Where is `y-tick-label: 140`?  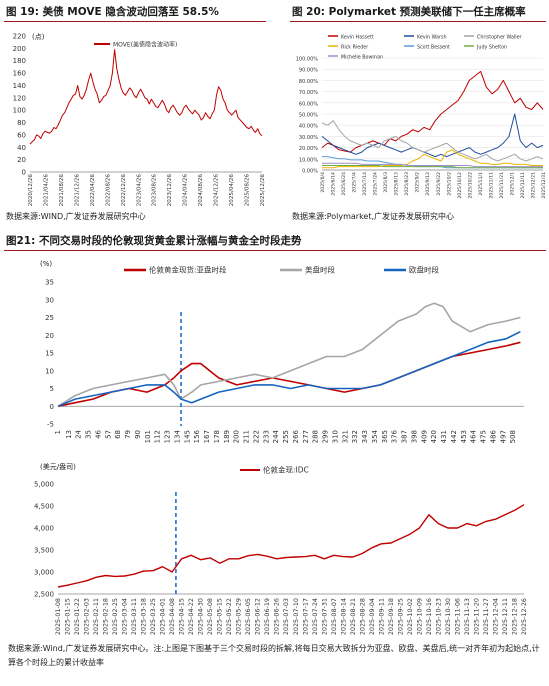
y-tick-label: 140 is located at coordinates (19, 86).